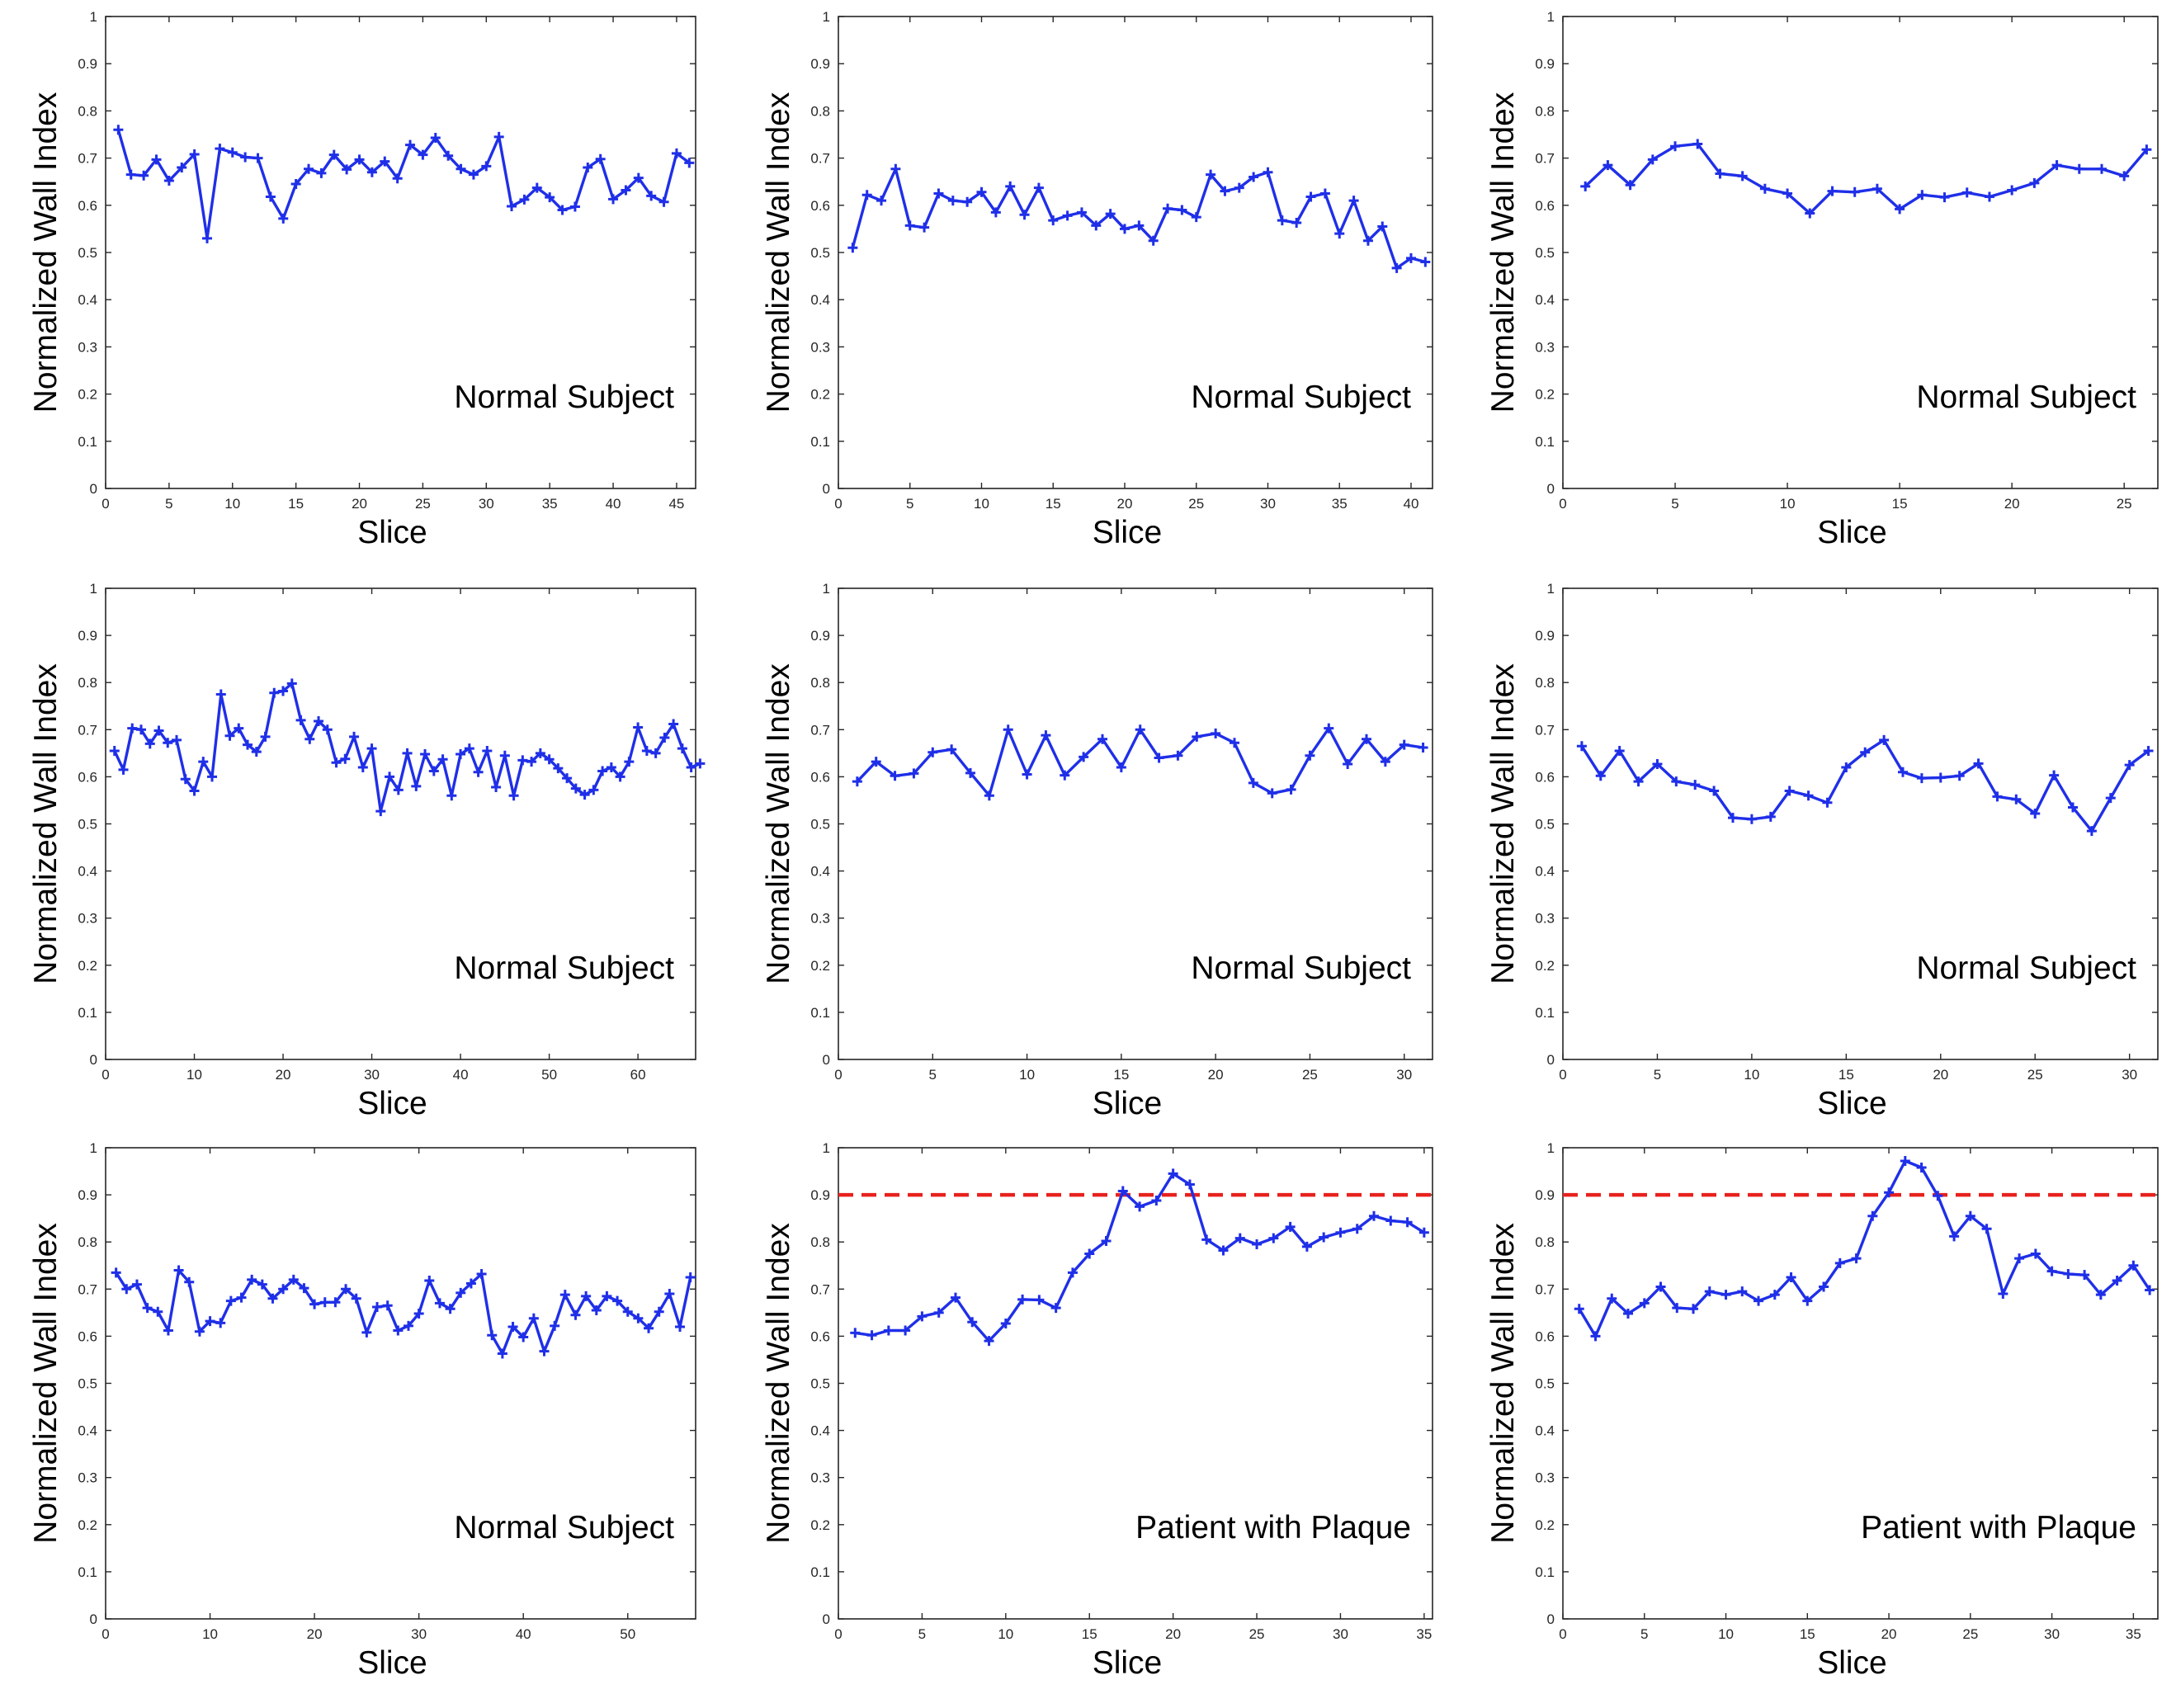  What do you see at coordinates (1340, 504) in the screenshot?
I see `x-tick-label: 35` at bounding box center [1340, 504].